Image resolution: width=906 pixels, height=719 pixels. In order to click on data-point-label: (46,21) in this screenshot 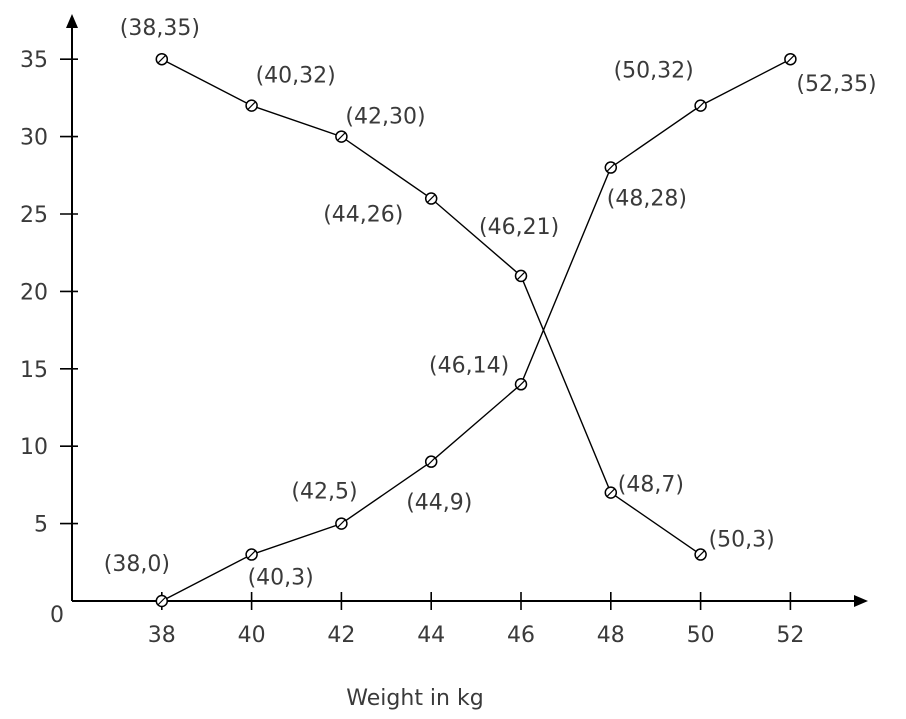, I will do `click(519, 227)`.